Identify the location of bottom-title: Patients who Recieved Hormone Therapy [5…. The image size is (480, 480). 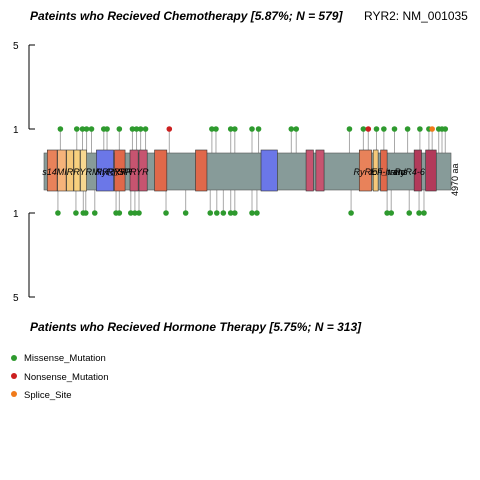
(196, 327).